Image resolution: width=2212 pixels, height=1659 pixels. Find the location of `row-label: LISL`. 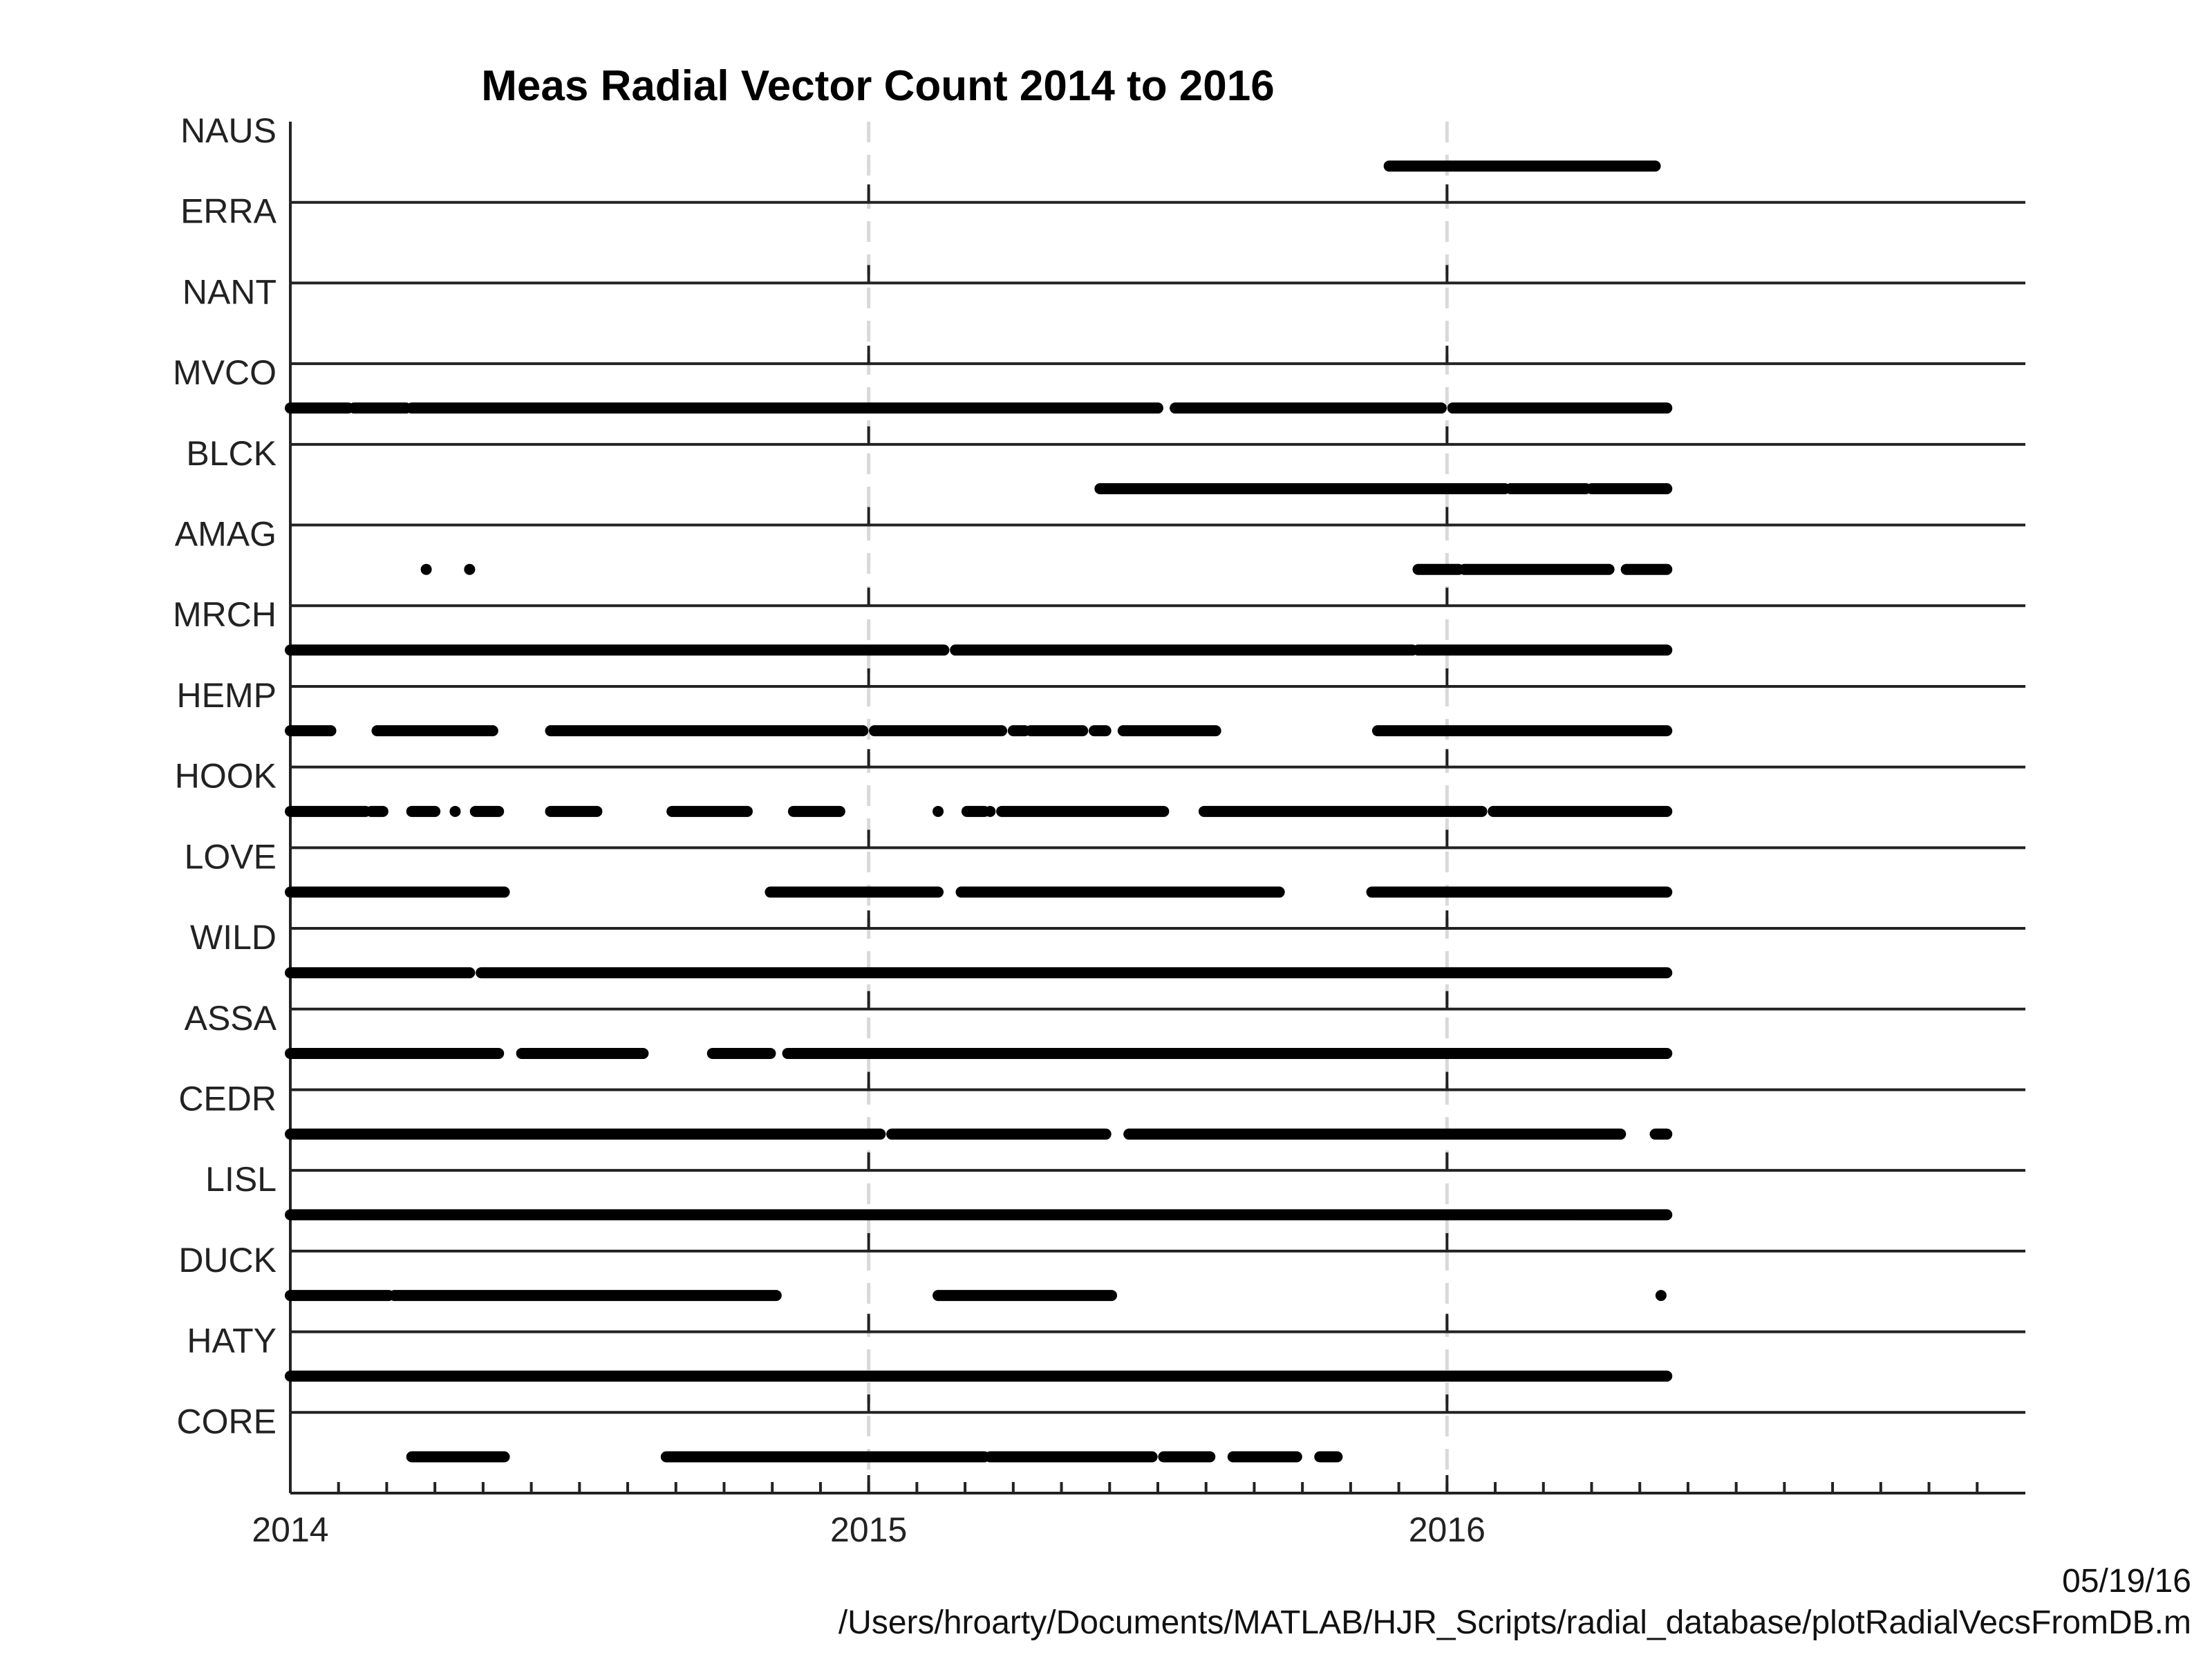

row-label: LISL is located at coordinates (240, 1179).